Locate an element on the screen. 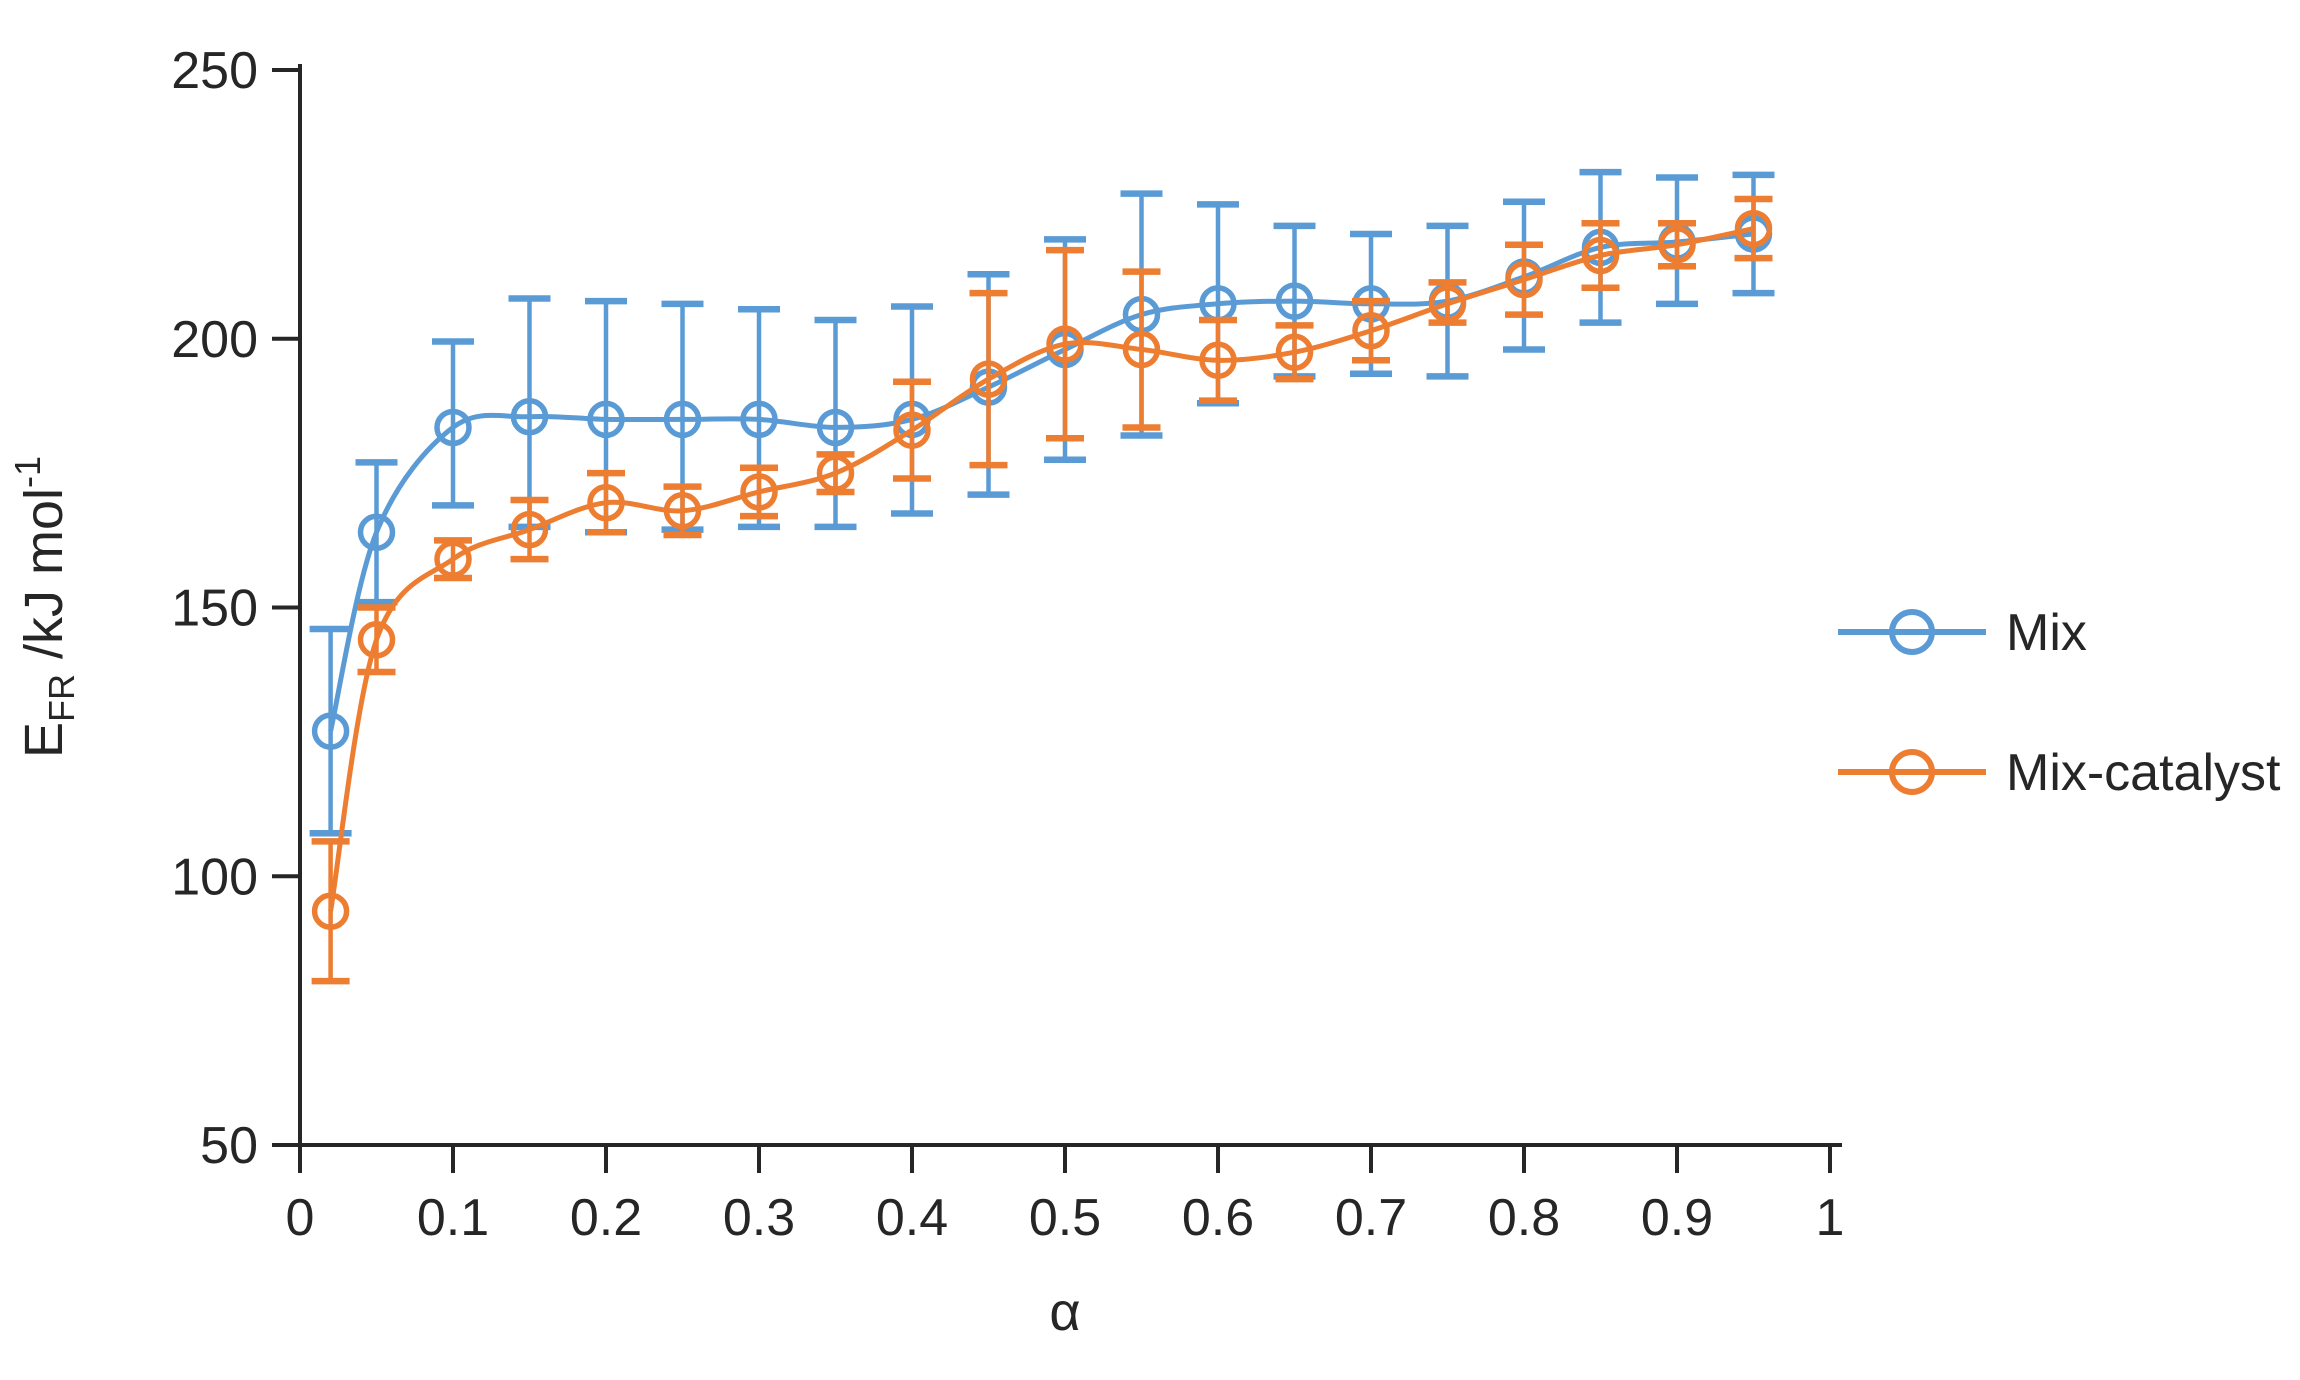  y-title-superscript: -1 is located at coordinates (27, 472).